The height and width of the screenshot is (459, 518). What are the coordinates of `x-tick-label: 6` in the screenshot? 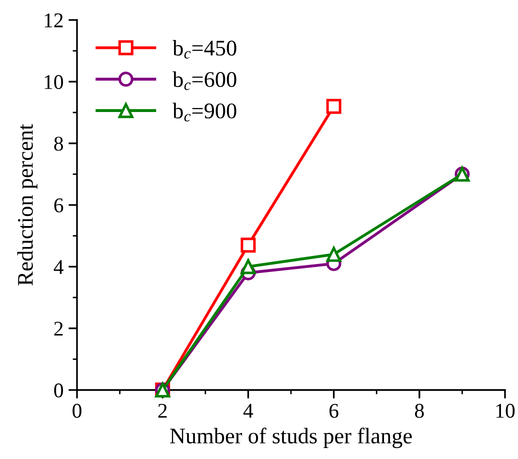 It's located at (333, 411).